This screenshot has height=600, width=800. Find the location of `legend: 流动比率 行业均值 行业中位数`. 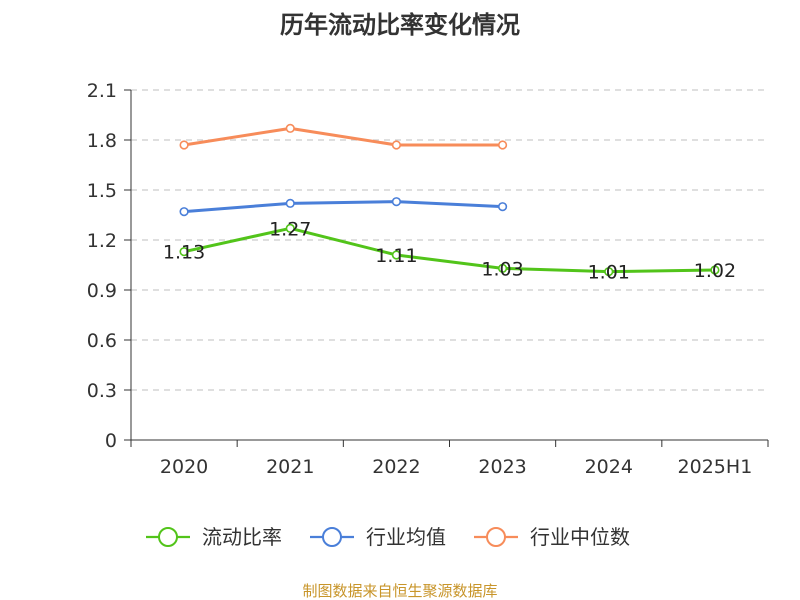

legend: 流动比率 行业均值 行业中位数 is located at coordinates (388, 537).